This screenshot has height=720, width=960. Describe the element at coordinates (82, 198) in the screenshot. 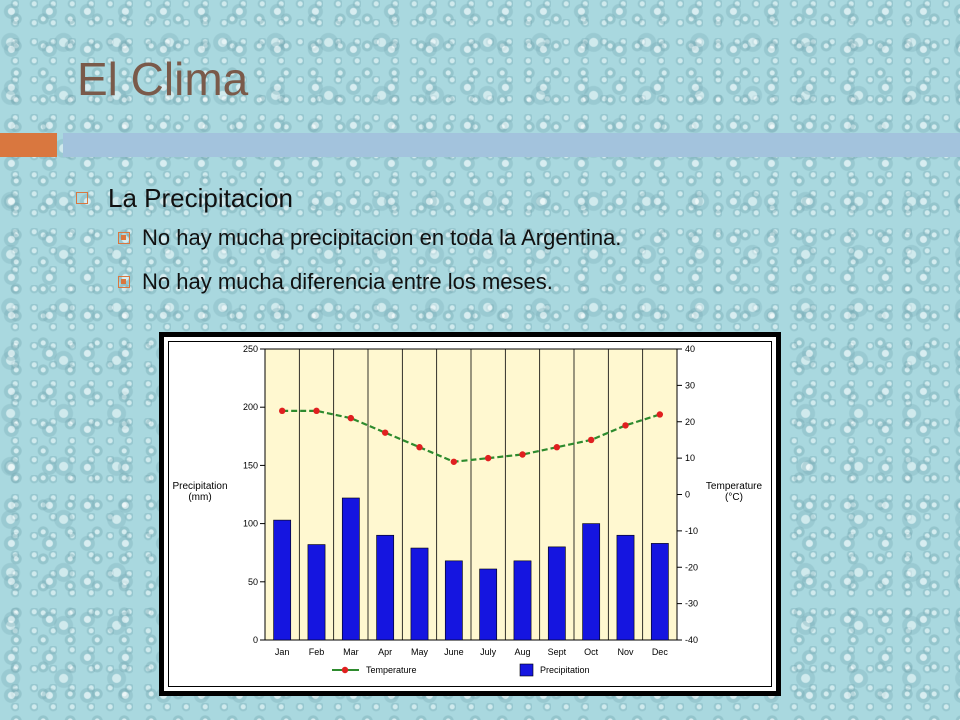

I see `square-bullet-icon` at that location.